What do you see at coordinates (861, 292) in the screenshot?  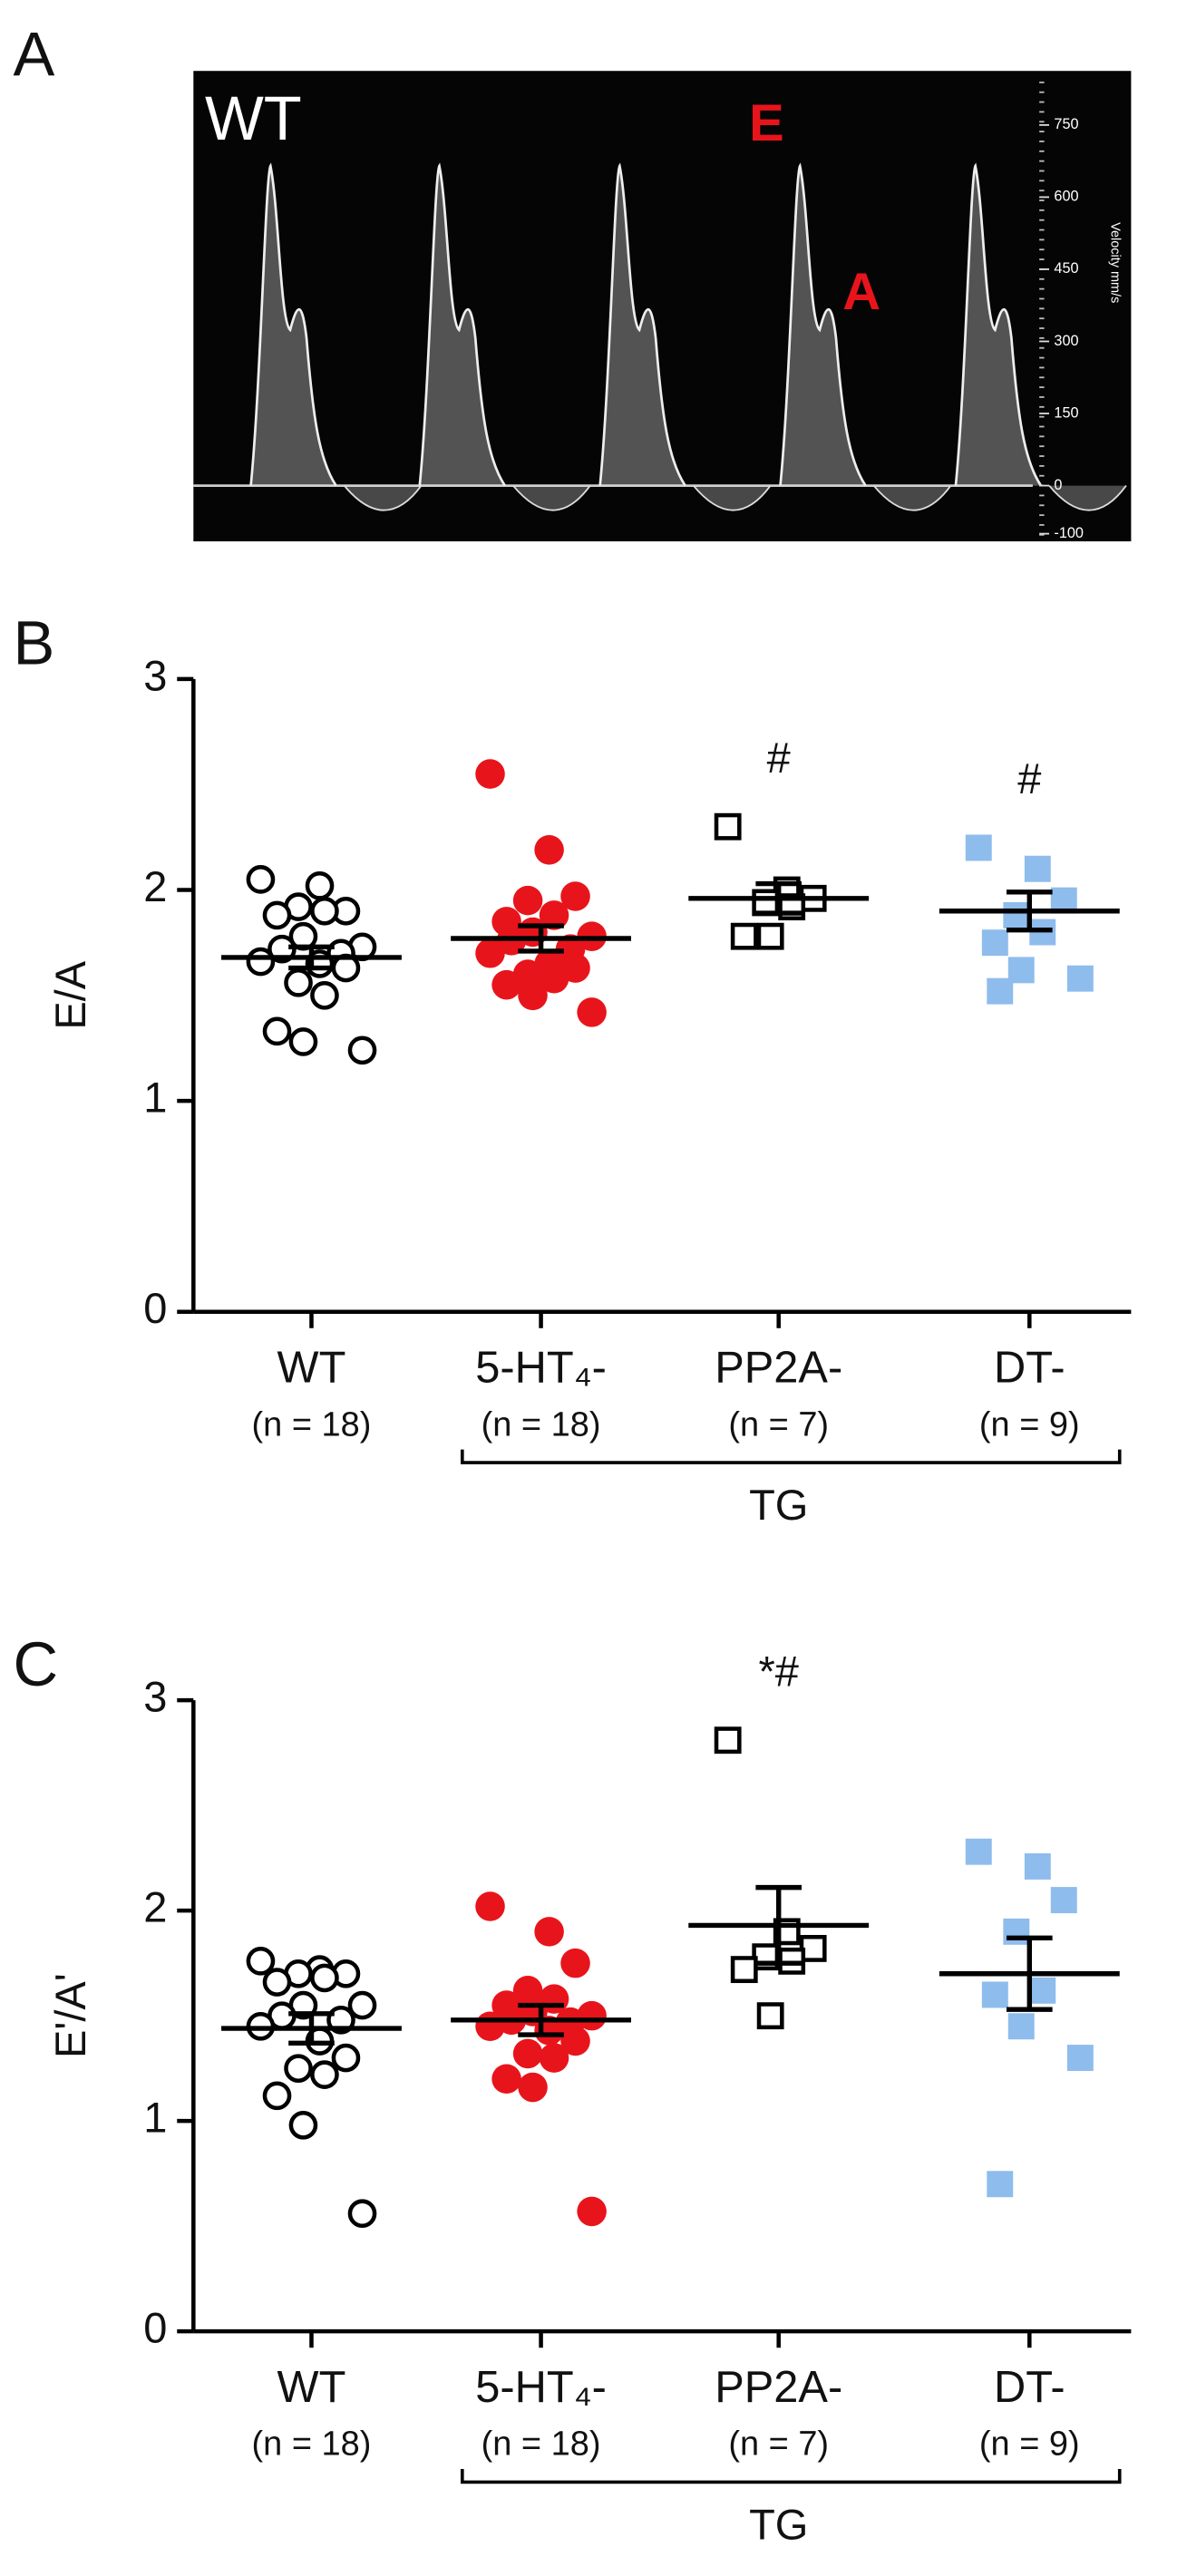 I see `a-wave-label: A` at bounding box center [861, 292].